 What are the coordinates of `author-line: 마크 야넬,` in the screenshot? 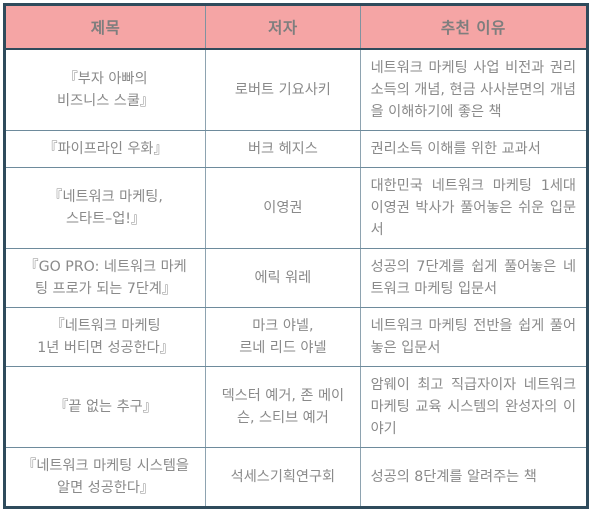 It's located at (283, 326).